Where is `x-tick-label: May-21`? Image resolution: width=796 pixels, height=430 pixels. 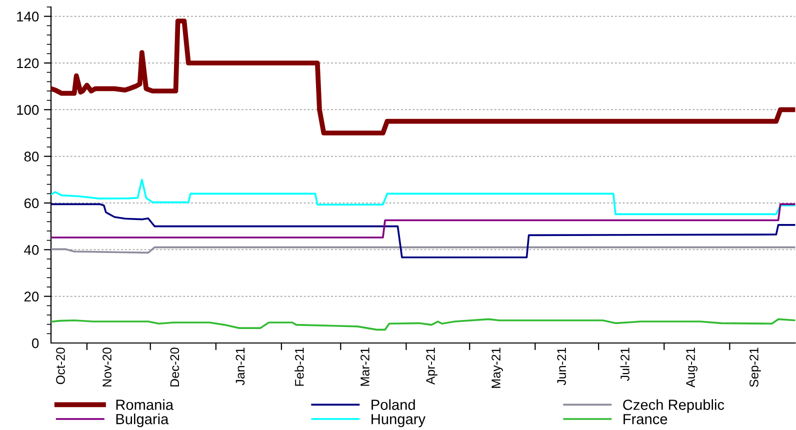 x-tick-label: May-21 is located at coordinates (497, 368).